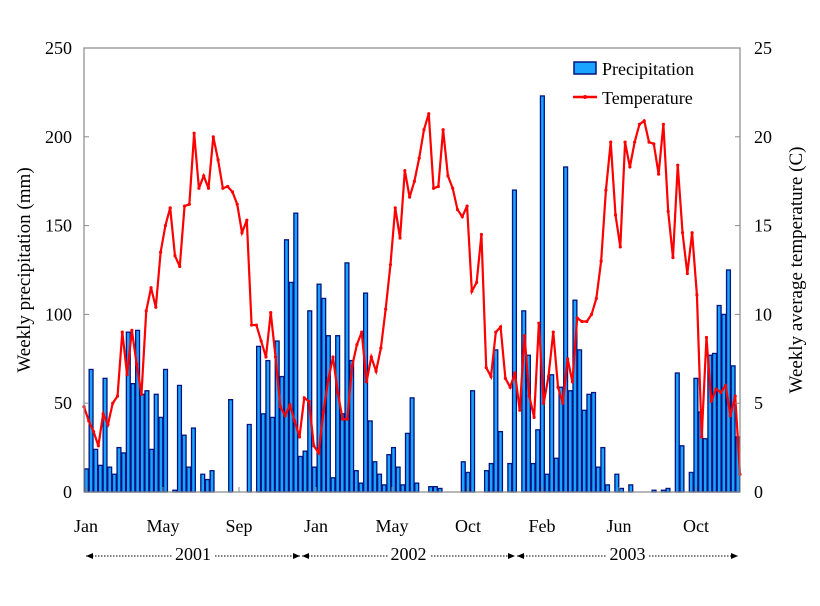 The height and width of the screenshot is (606, 820). I want to click on x-tick-label: Sep, so click(239, 526).